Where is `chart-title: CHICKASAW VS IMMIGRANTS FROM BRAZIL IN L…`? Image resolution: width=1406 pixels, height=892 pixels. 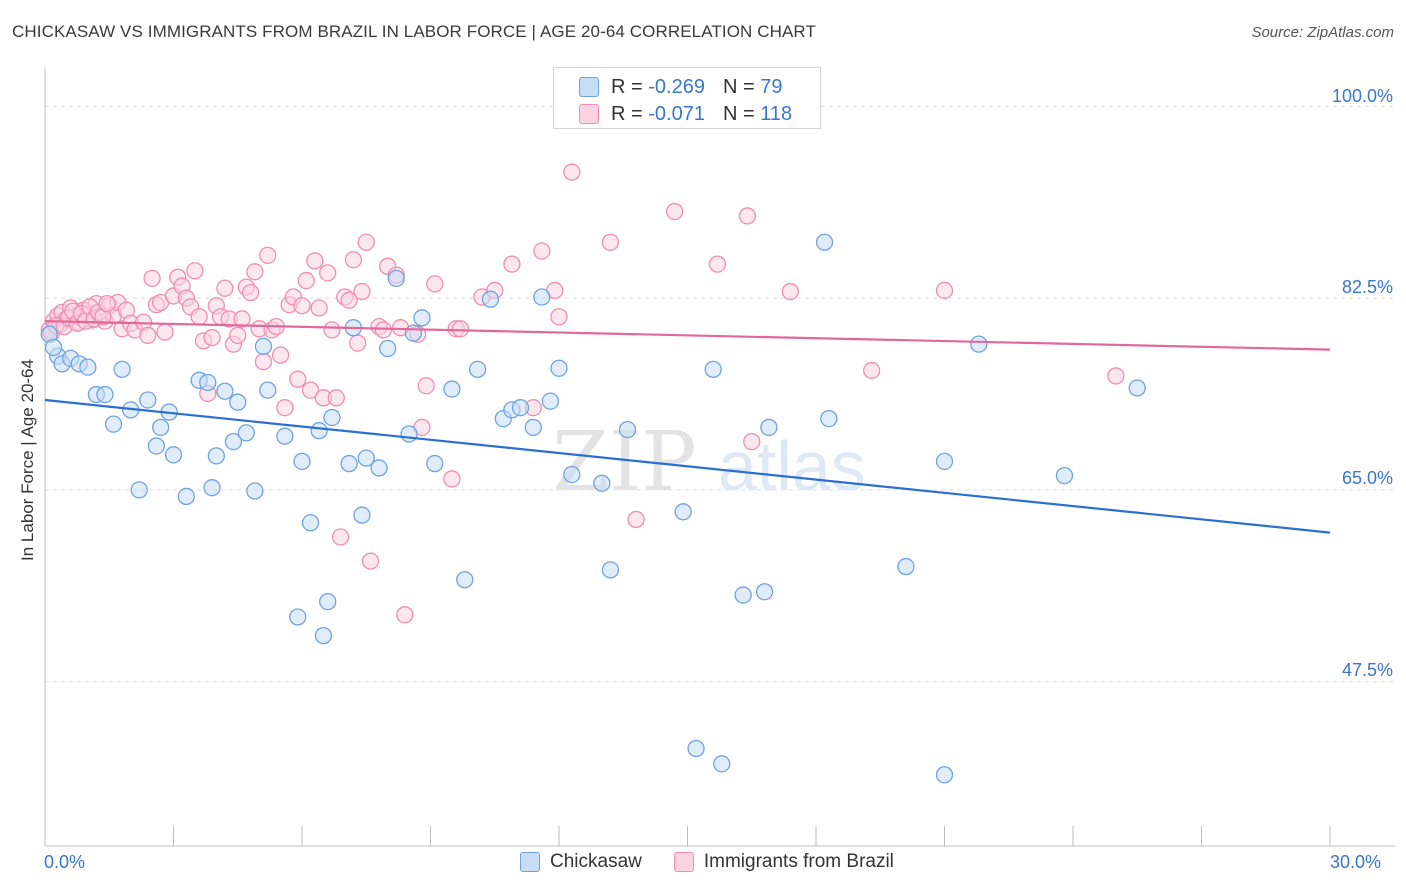
chart-title: CHICKASAW VS IMMIGRANTS FROM BRAZIL IN L… is located at coordinates (414, 31).